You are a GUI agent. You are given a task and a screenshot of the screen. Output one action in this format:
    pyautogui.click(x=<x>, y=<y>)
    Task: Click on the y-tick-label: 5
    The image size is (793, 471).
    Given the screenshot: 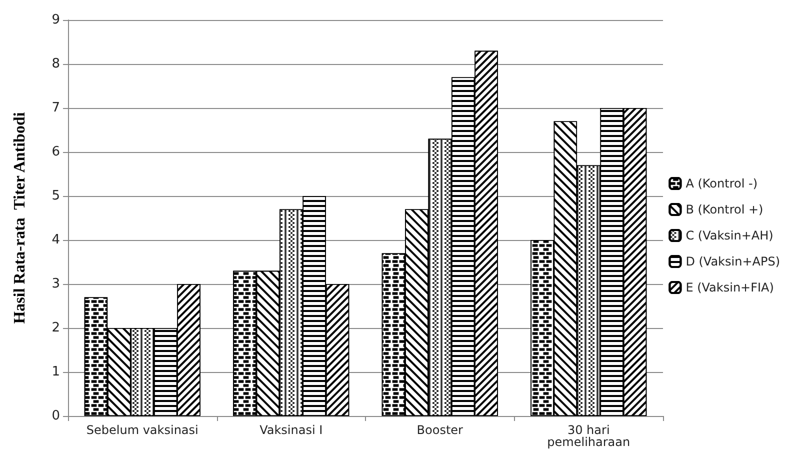 What is the action you would take?
    pyautogui.click(x=56, y=196)
    